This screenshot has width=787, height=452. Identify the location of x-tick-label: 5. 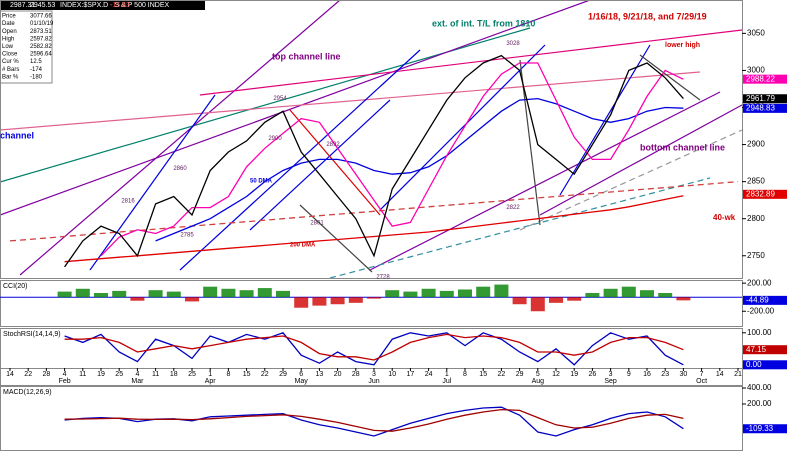
(538, 374).